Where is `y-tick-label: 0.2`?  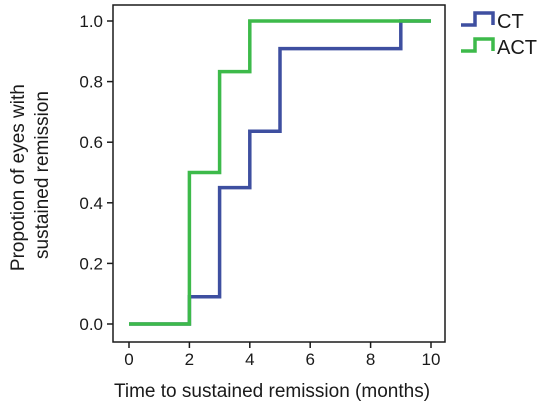 y-tick-label: 0.2 is located at coordinates (91, 263).